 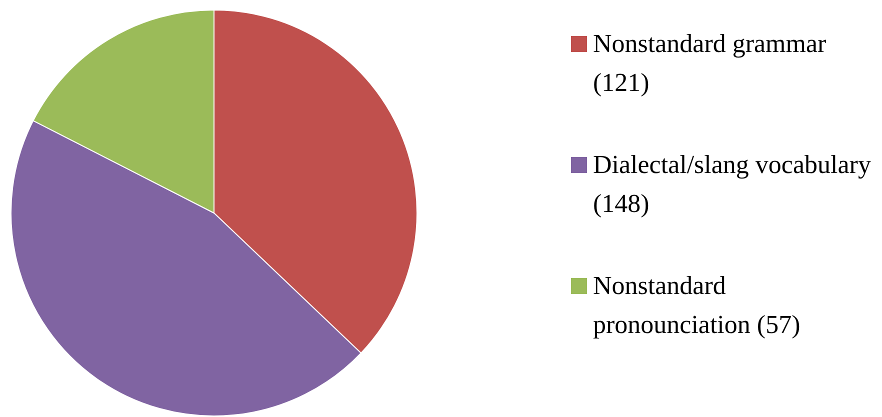 I want to click on legend-label: Dialectal/slang vocabulary (148), so click(x=732, y=184).